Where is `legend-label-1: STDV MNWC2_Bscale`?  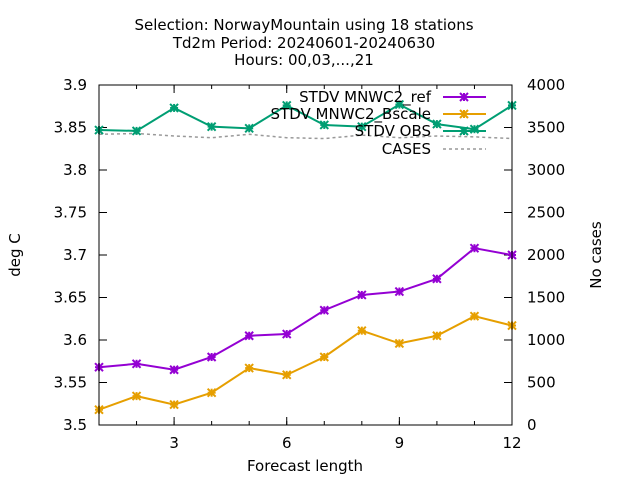
legend-label-1: STDV MNWC2_Bscale is located at coordinates (351, 114).